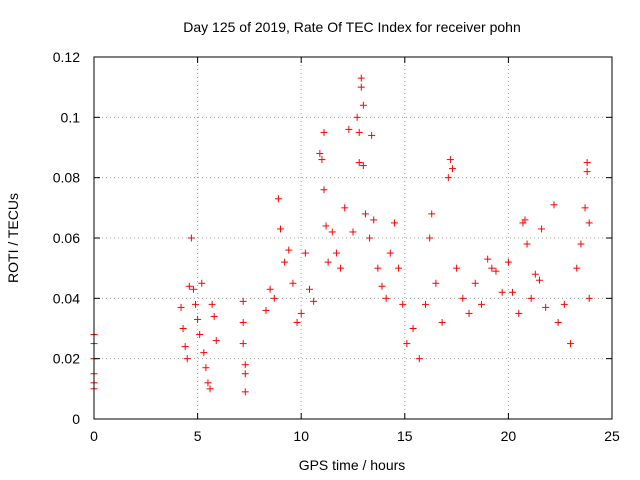 This screenshot has height=480, width=640. What do you see at coordinates (198, 436) in the screenshot?
I see `x-tick-label: 5` at bounding box center [198, 436].